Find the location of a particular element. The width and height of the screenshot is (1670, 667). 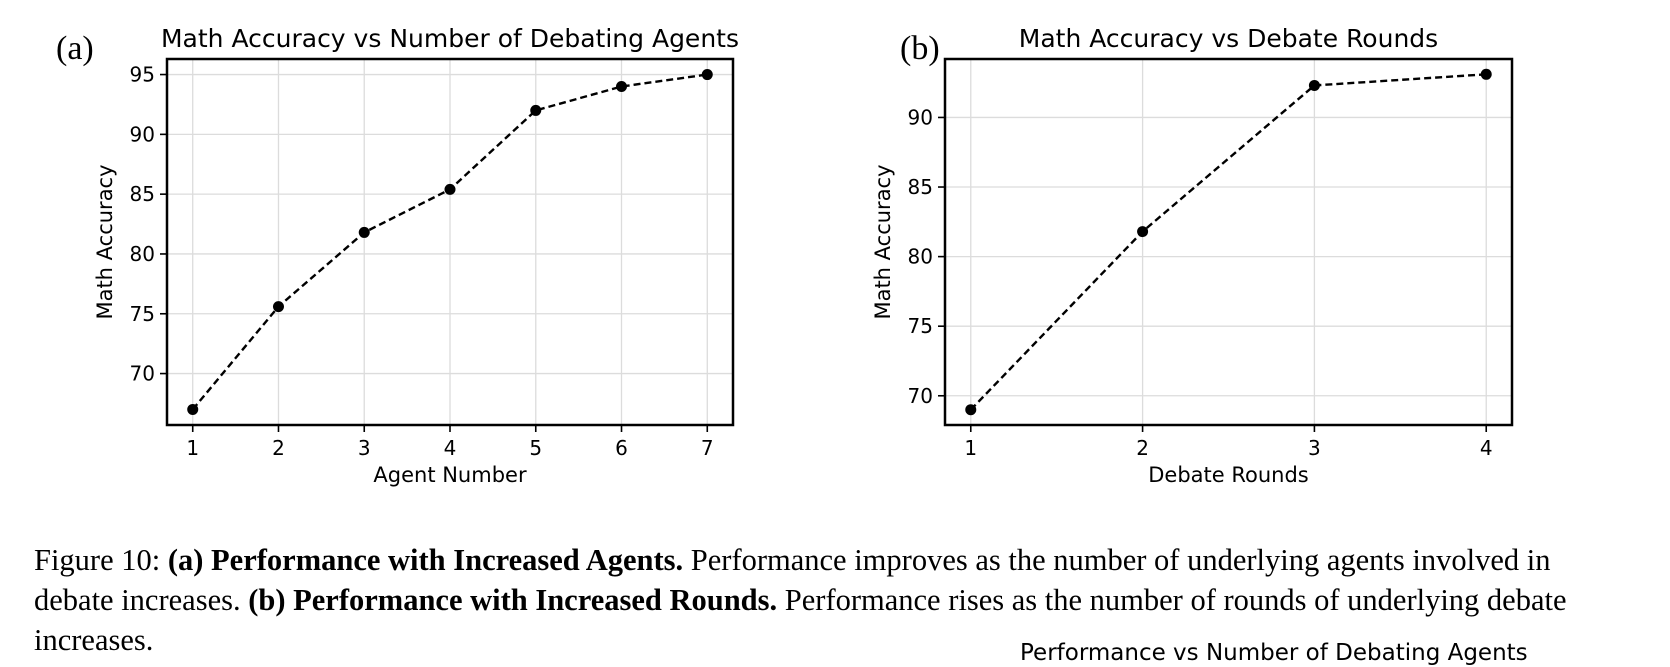

x-tick-label: 6 is located at coordinates (621, 448).